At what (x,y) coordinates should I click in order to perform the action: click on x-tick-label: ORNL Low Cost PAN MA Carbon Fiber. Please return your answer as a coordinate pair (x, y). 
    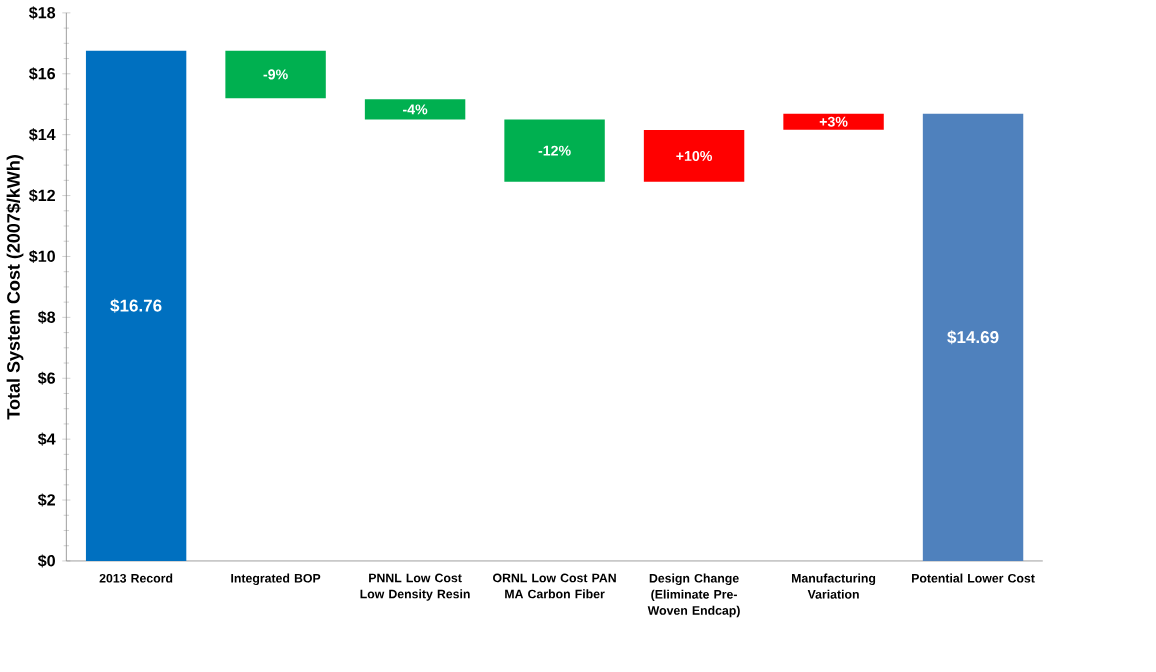
    Looking at the image, I should click on (554, 586).